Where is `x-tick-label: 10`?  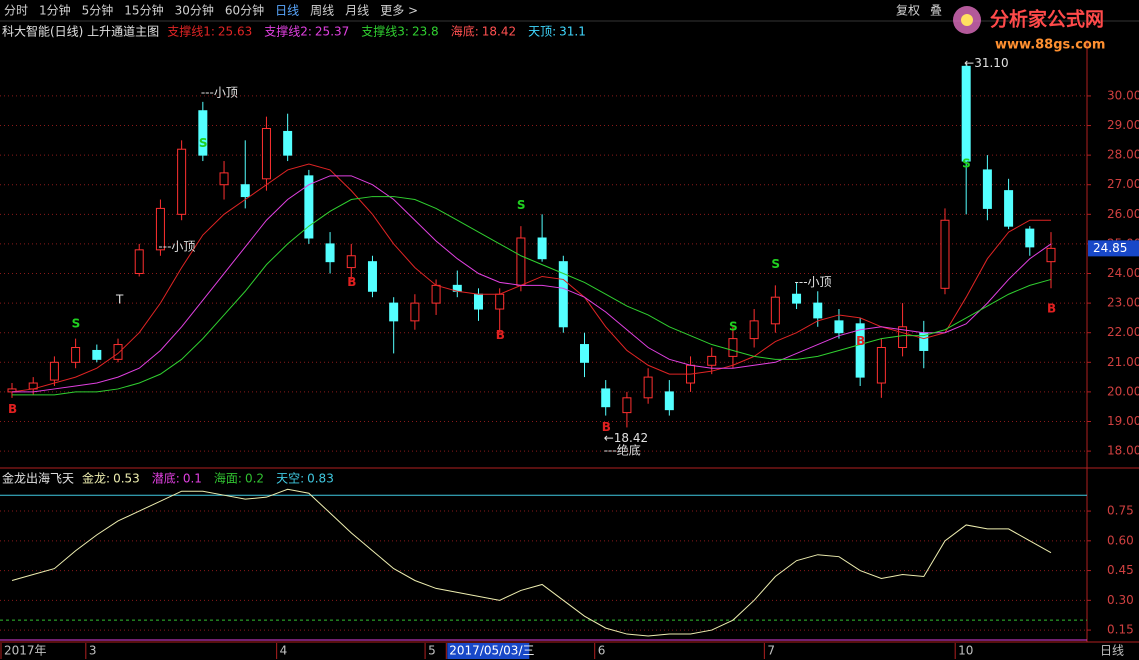 x-tick-label: 10 is located at coordinates (965, 651).